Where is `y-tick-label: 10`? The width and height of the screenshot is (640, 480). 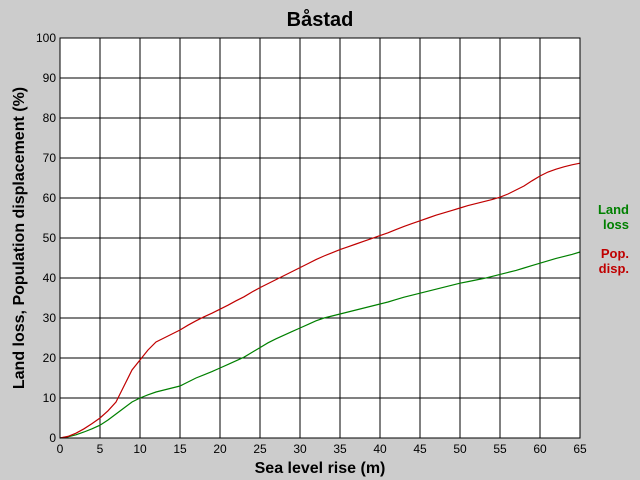
y-tick-label: 10 is located at coordinates (50, 398).